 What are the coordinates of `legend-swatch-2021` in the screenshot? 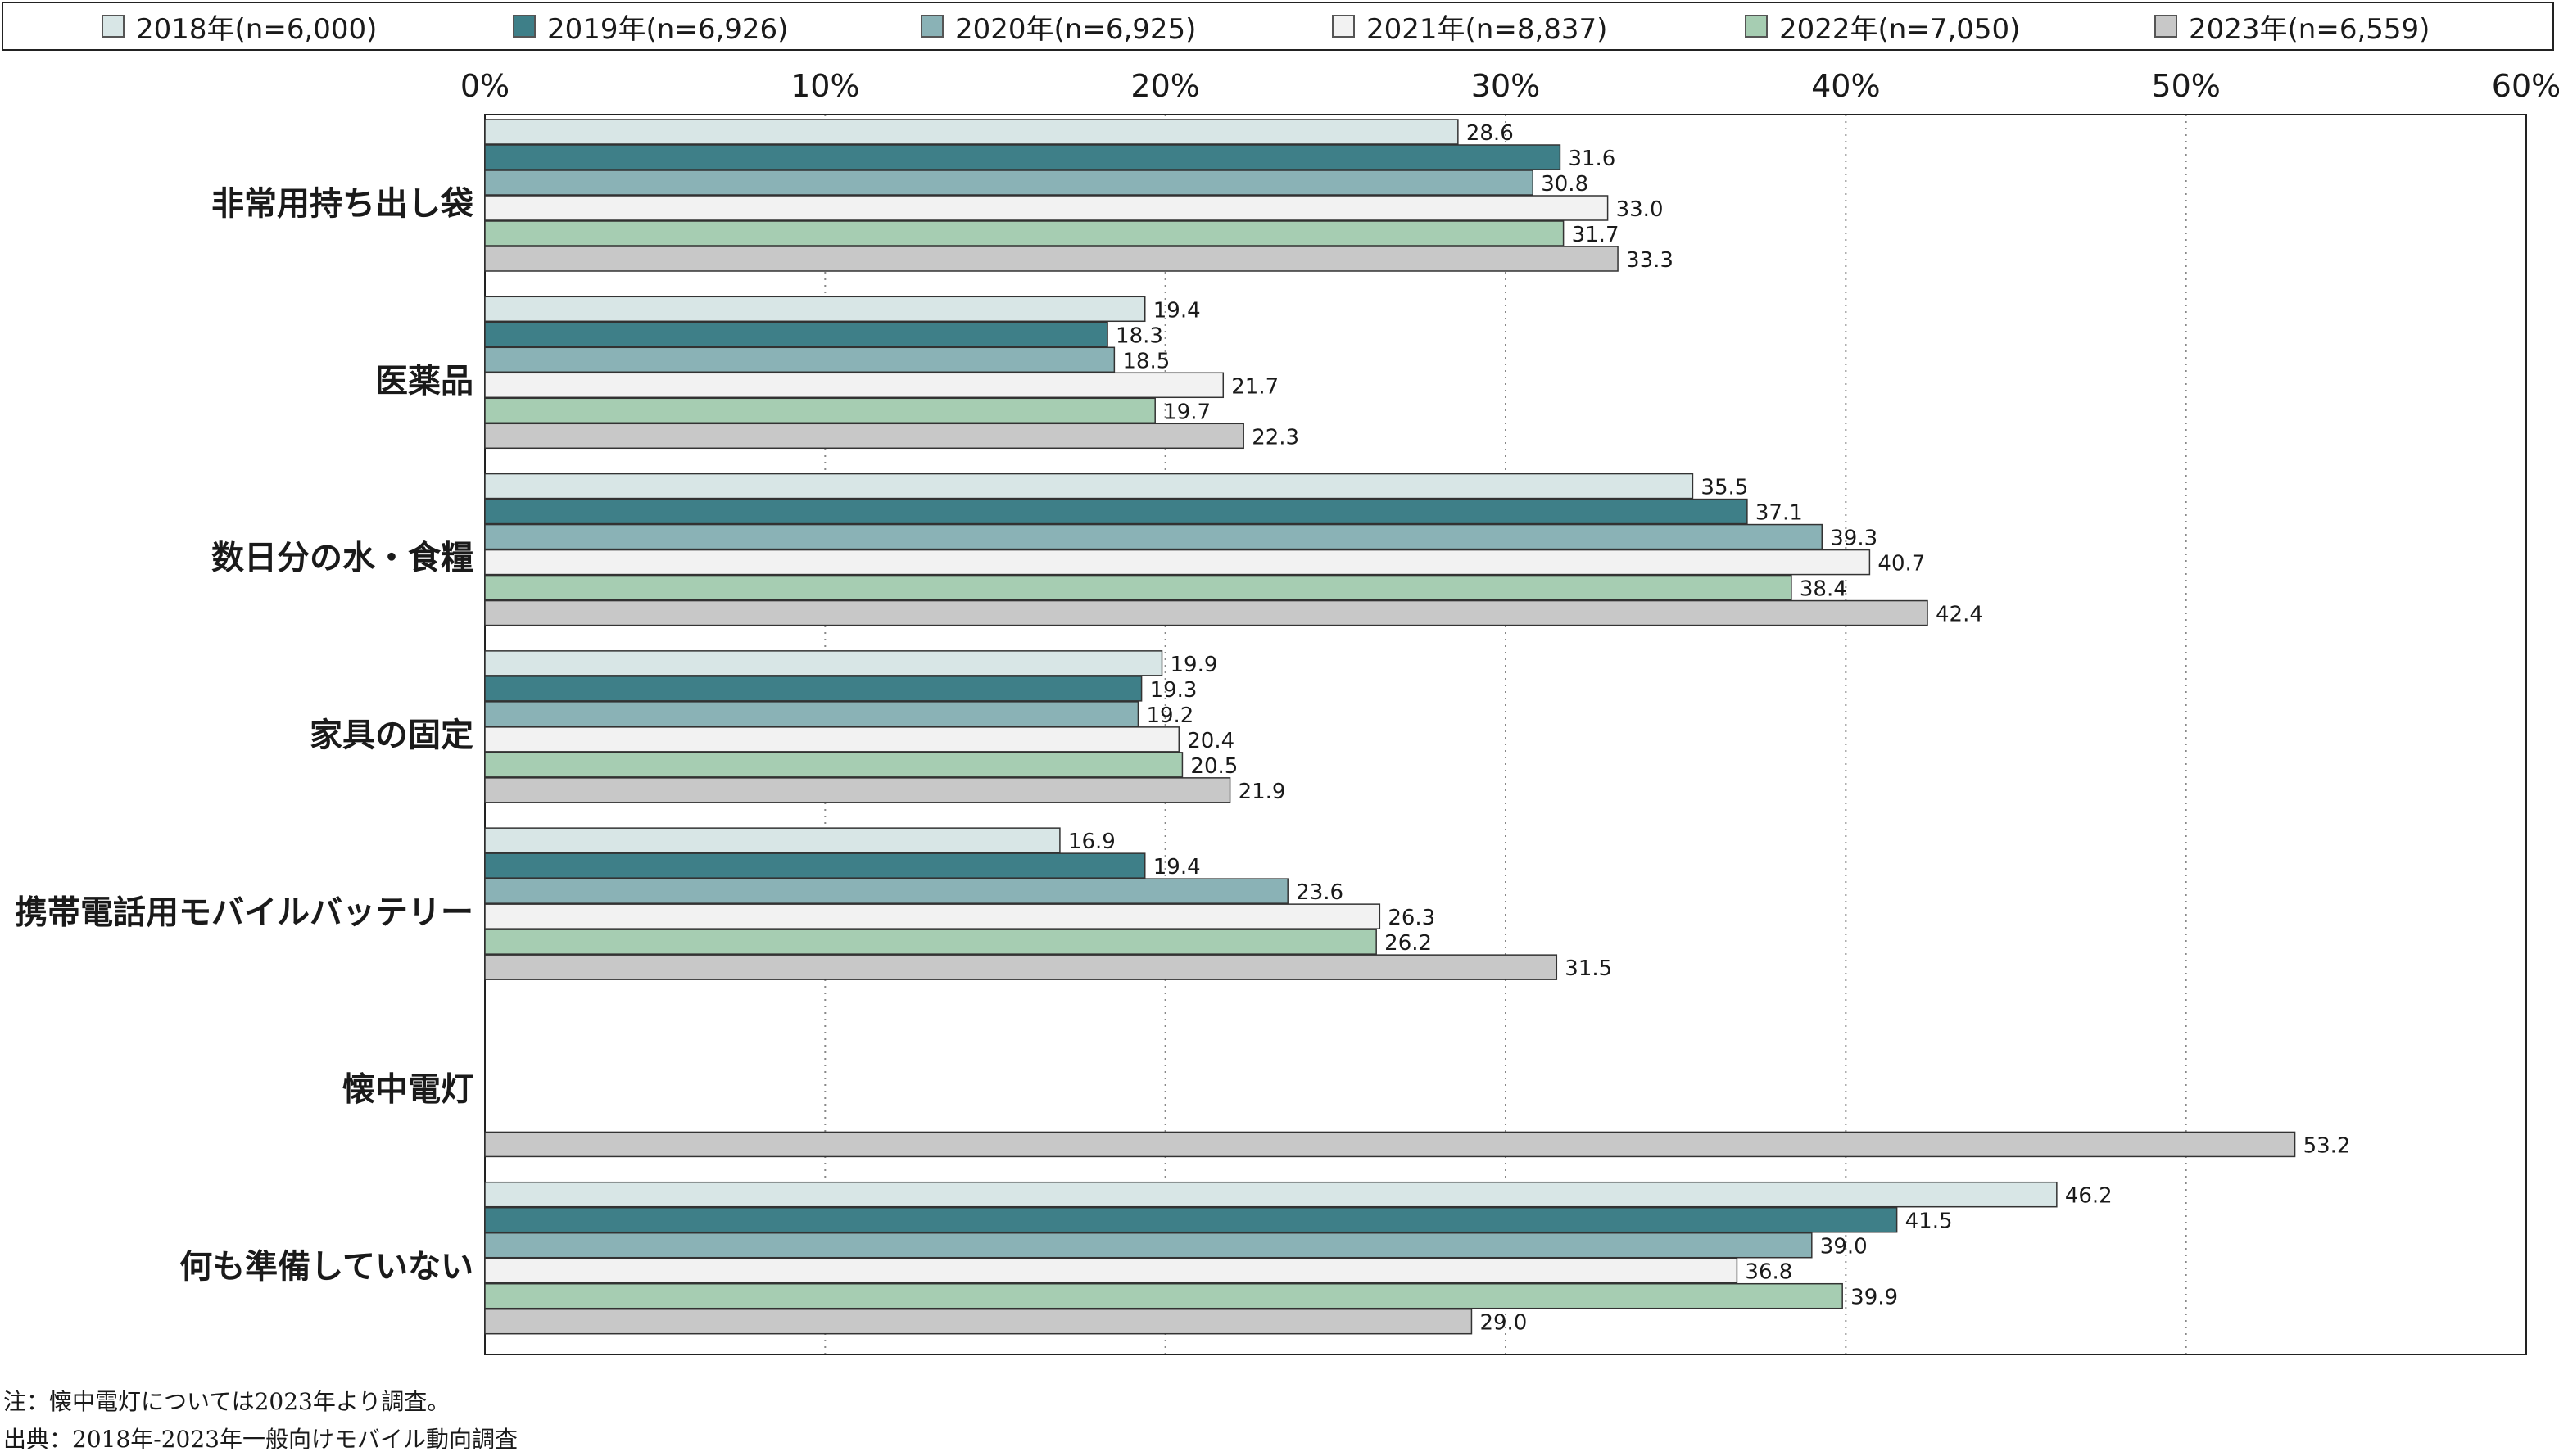 It's located at (1343, 27).